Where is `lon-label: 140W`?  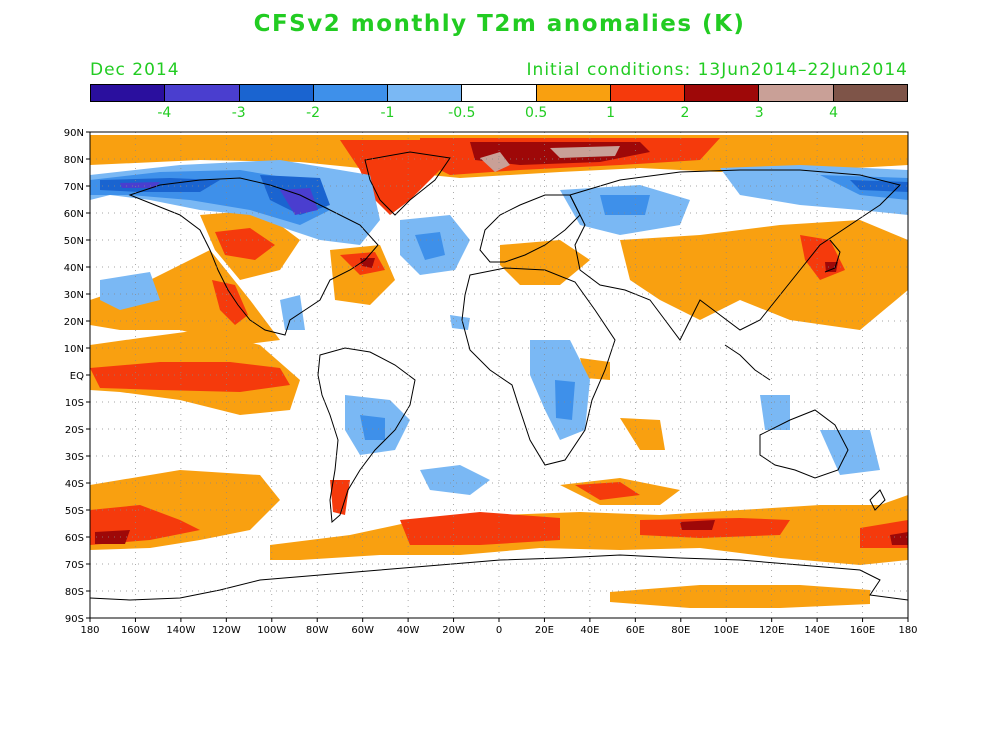
lon-label: 140W is located at coordinates (180, 630).